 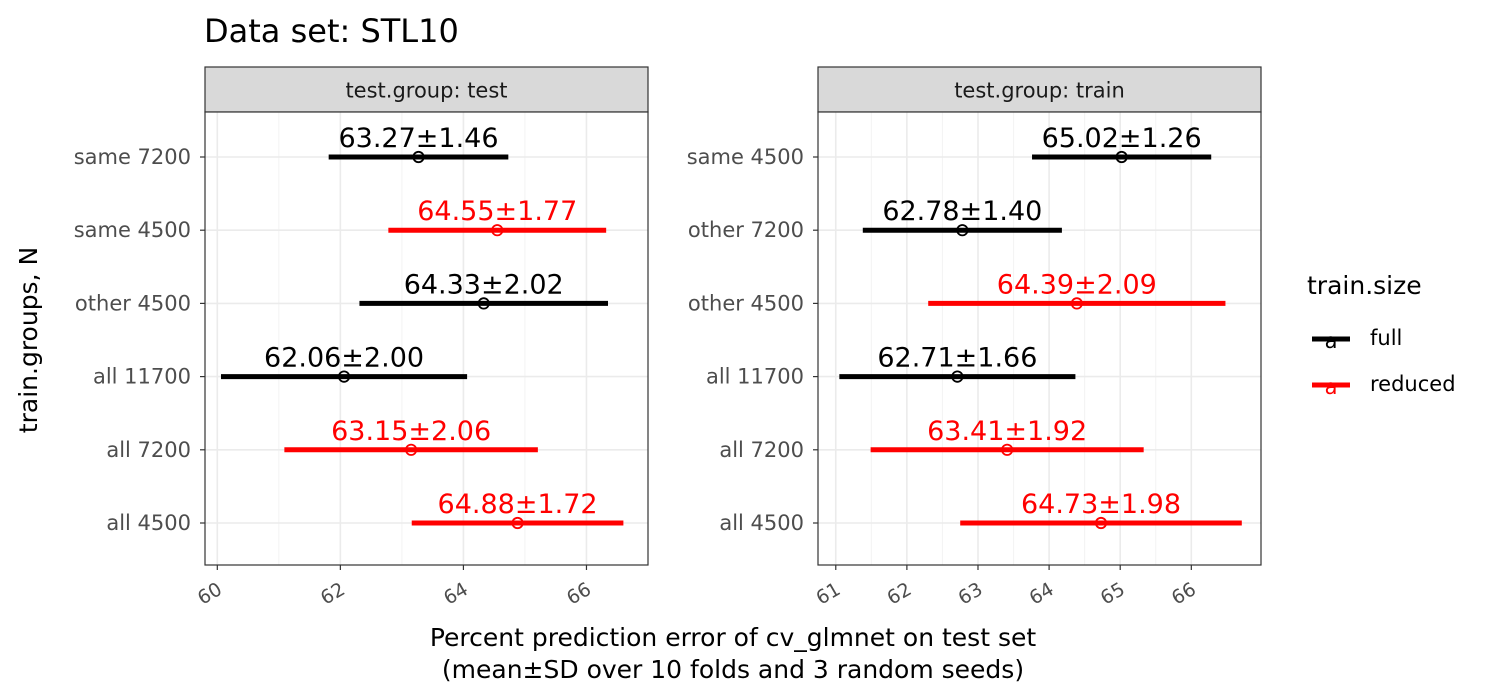 I want to click on x-tick-label: 63, so click(x=971, y=593).